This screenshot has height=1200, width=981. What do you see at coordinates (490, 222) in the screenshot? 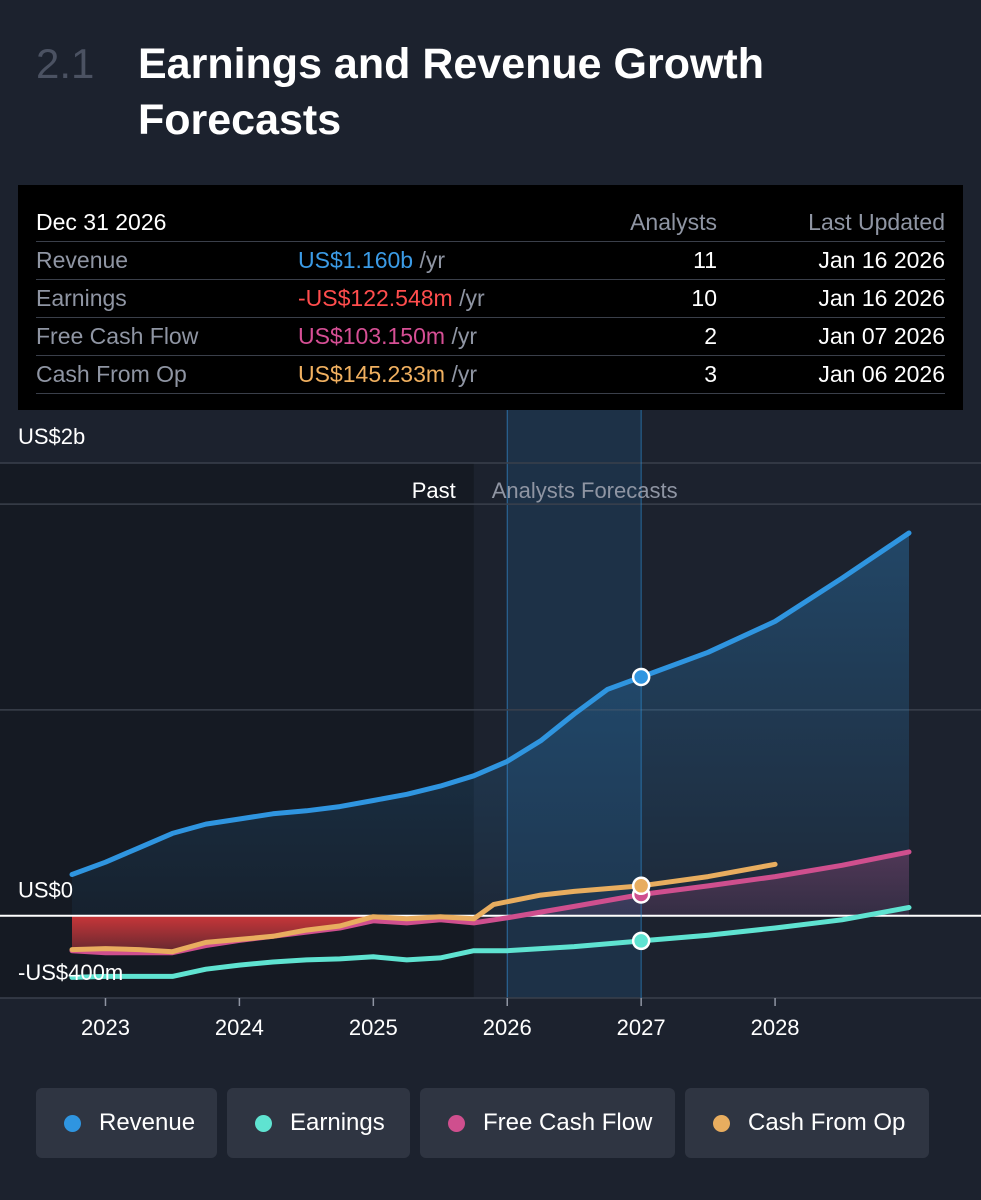
I see `tooltip-header: Dec 31 2026 Analysts Last Updated` at bounding box center [490, 222].